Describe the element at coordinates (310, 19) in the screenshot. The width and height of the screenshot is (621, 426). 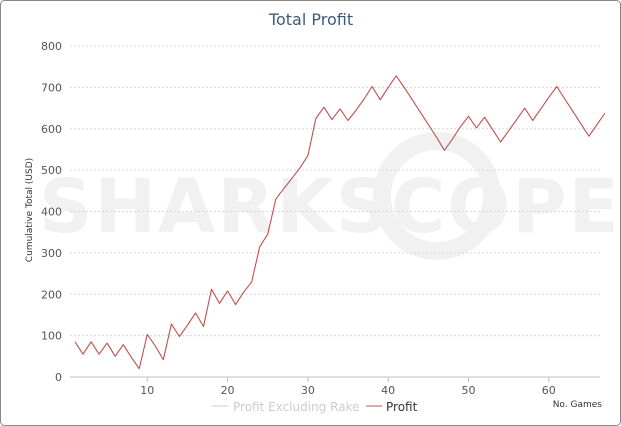
I see `chart-title: Total Profit` at that location.